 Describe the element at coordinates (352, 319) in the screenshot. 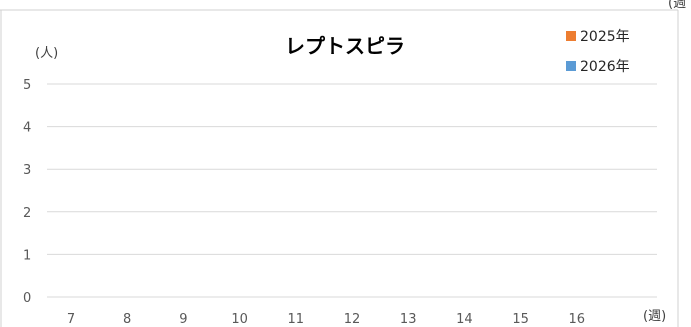

I see `x-tick-label: 12` at that location.